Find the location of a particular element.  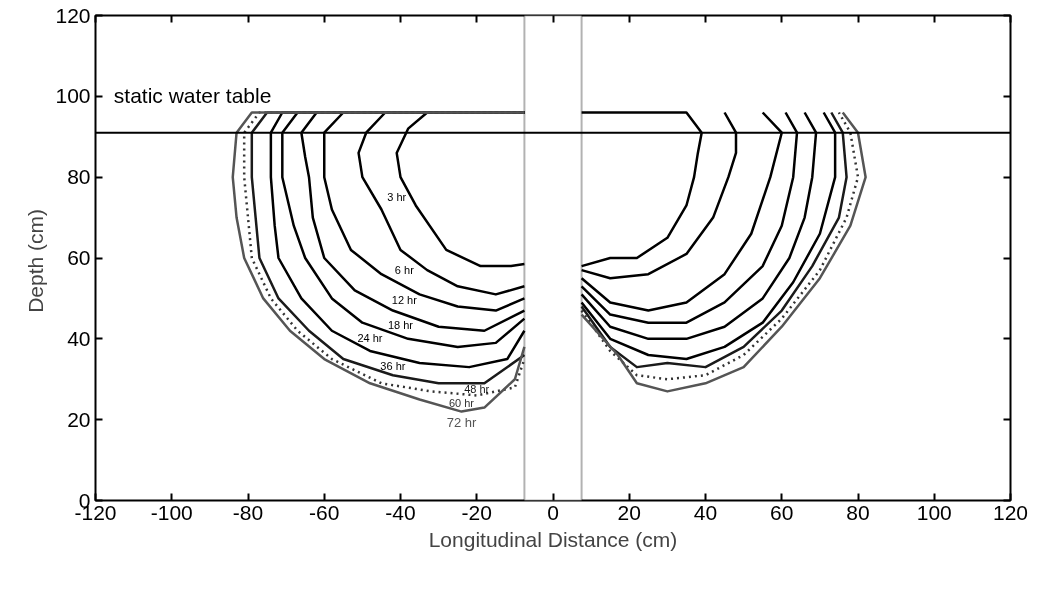

x-tick-label: -60 is located at coordinates (324, 512).